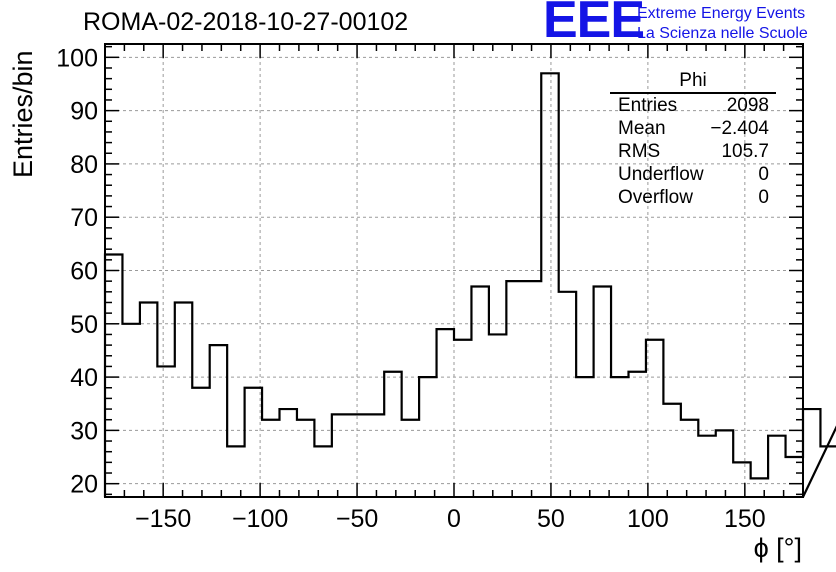 The height and width of the screenshot is (572, 836). I want to click on logo-line-2: La Scienza nelle Scuole, so click(722, 33).